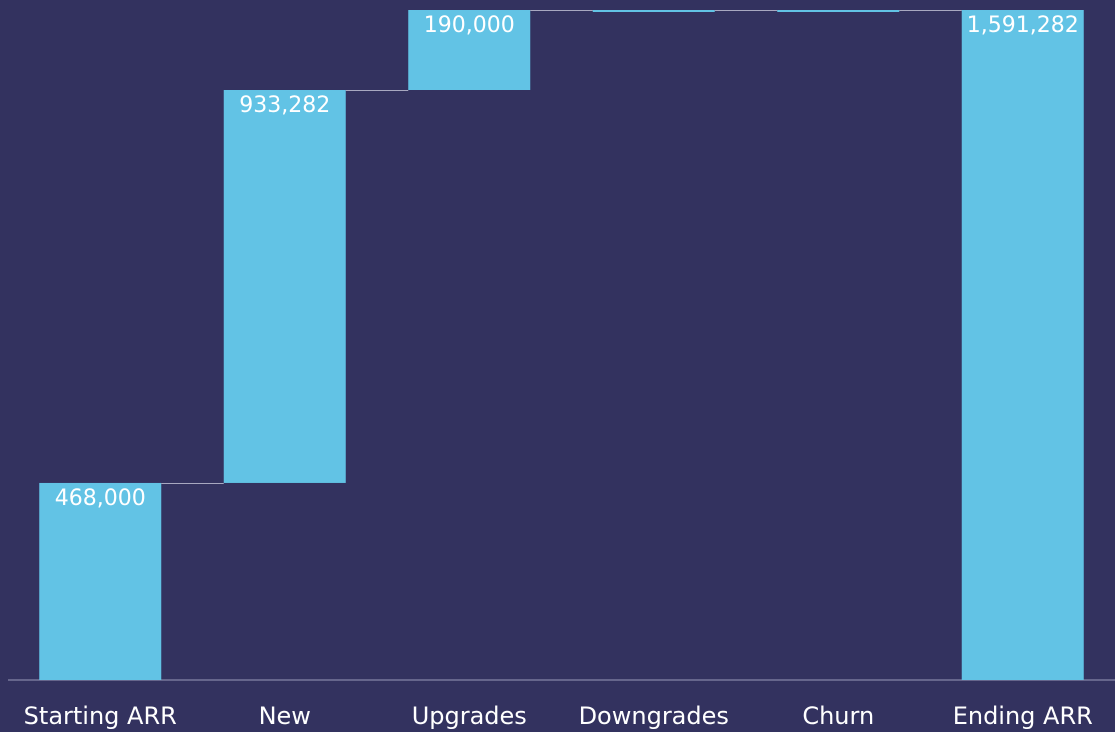 The image size is (1115, 732). Describe the element at coordinates (100, 498) in the screenshot. I see `value-label: 468,000` at that location.